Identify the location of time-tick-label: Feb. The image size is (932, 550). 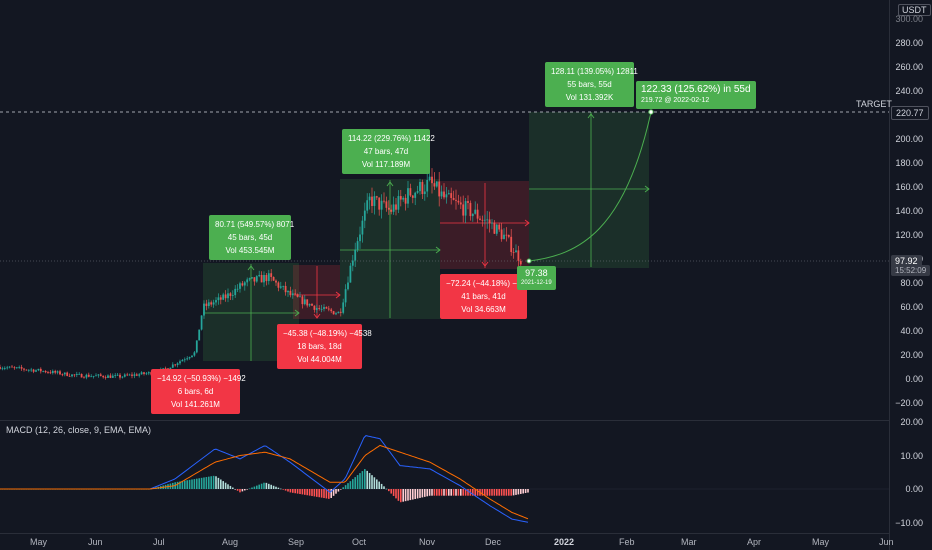
(627, 542).